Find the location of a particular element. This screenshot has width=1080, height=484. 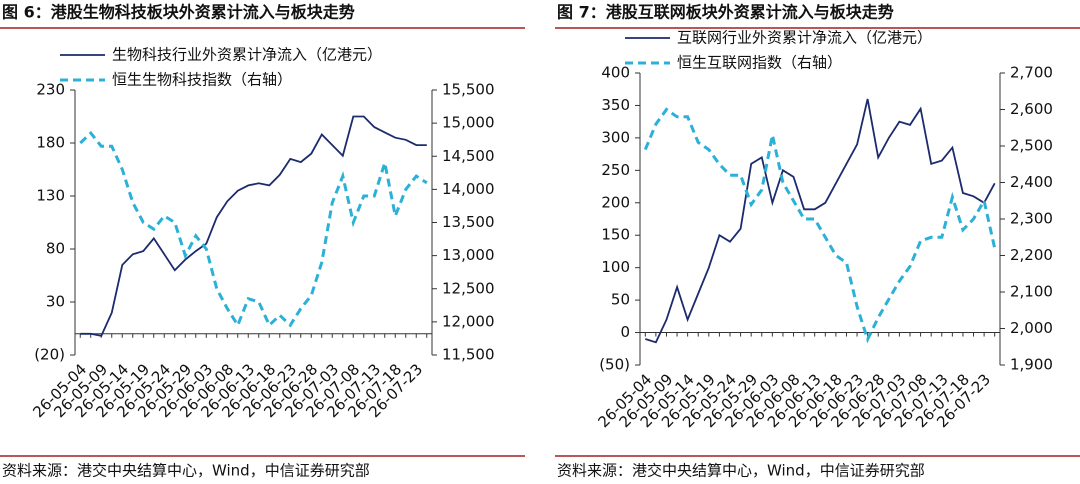

y2-tick-label: 14,000 is located at coordinates (468, 189).